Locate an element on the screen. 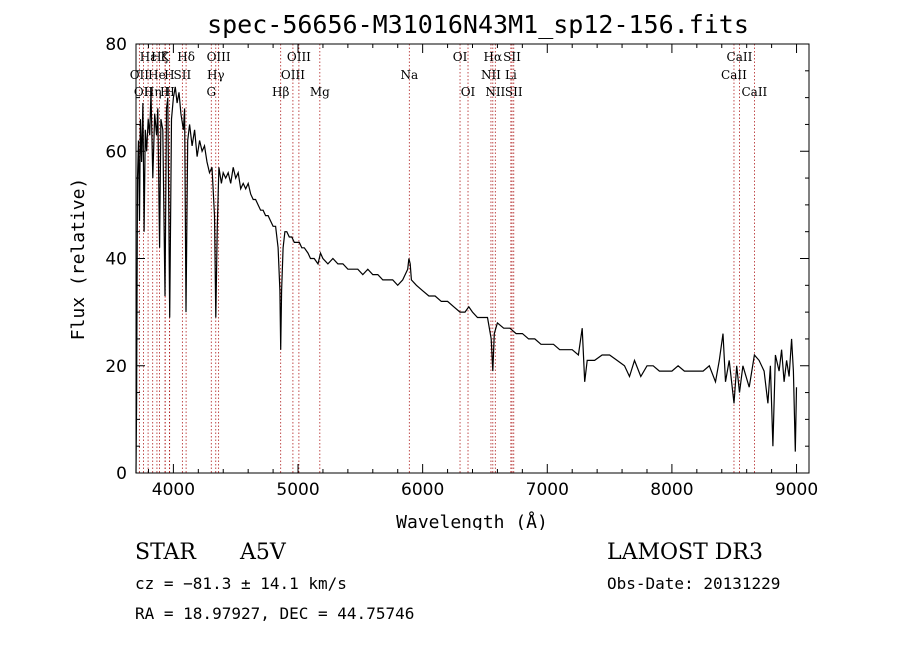 The image size is (900, 649). x-tick-label-9000: 9000 is located at coordinates (796, 490).